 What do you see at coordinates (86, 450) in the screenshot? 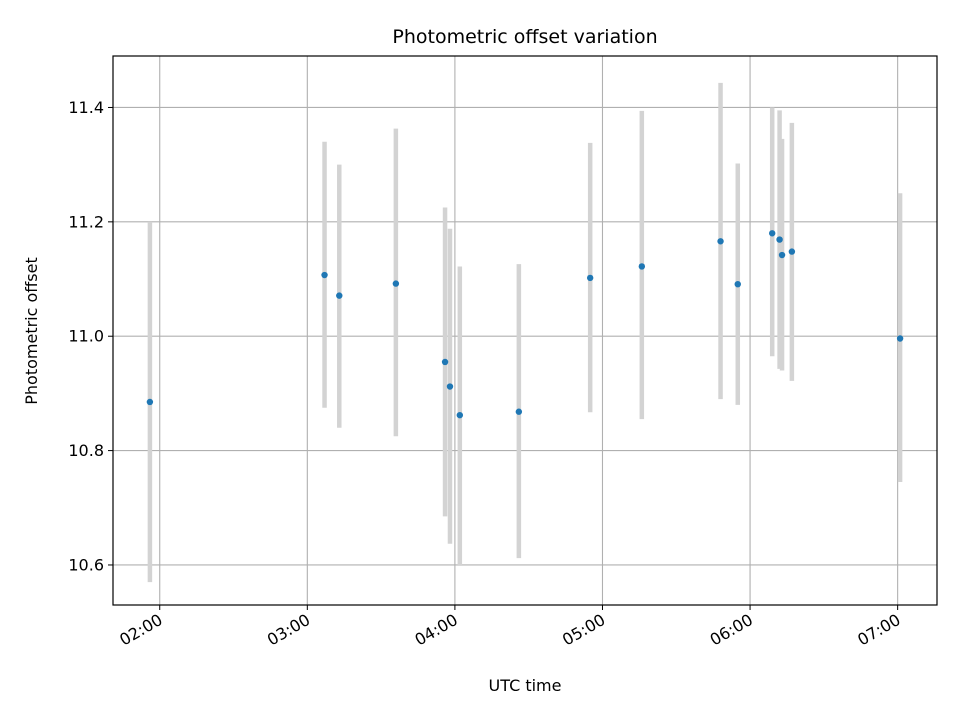
I see `y-tick-label: 10.8` at bounding box center [86, 450].